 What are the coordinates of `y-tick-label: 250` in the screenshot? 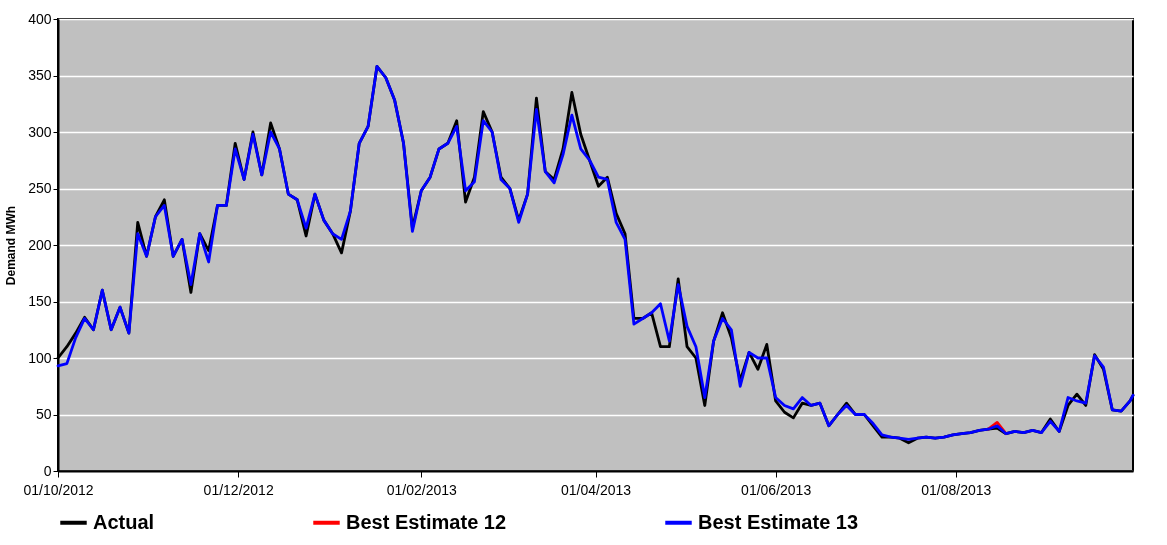 It's located at (40, 188).